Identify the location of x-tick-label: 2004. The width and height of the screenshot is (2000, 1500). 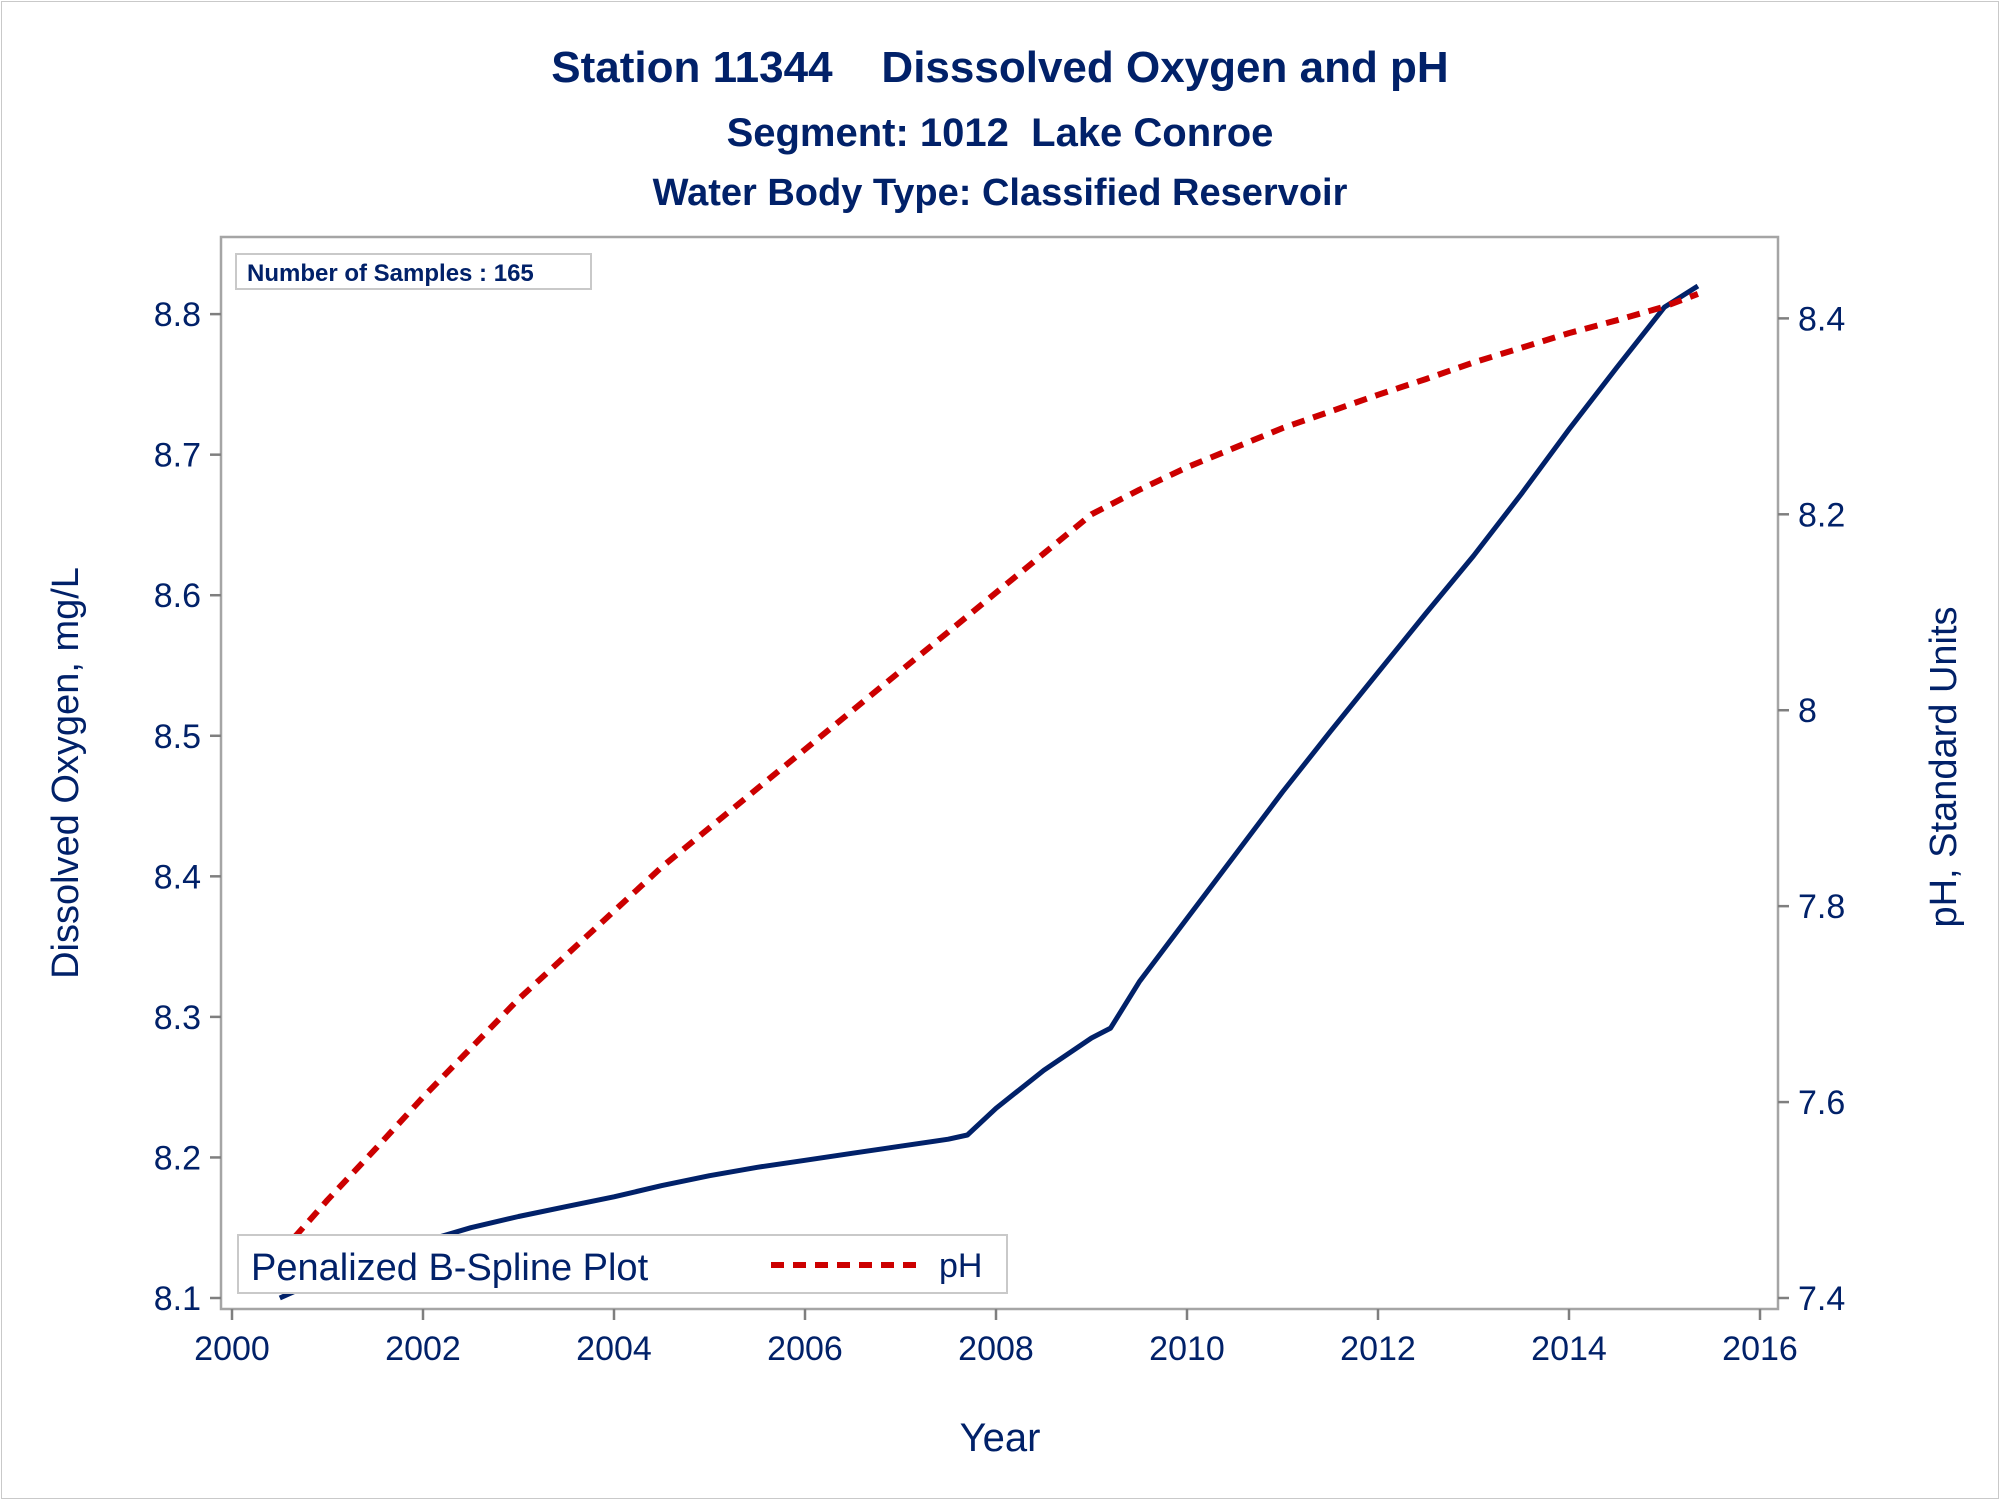
(614, 1349).